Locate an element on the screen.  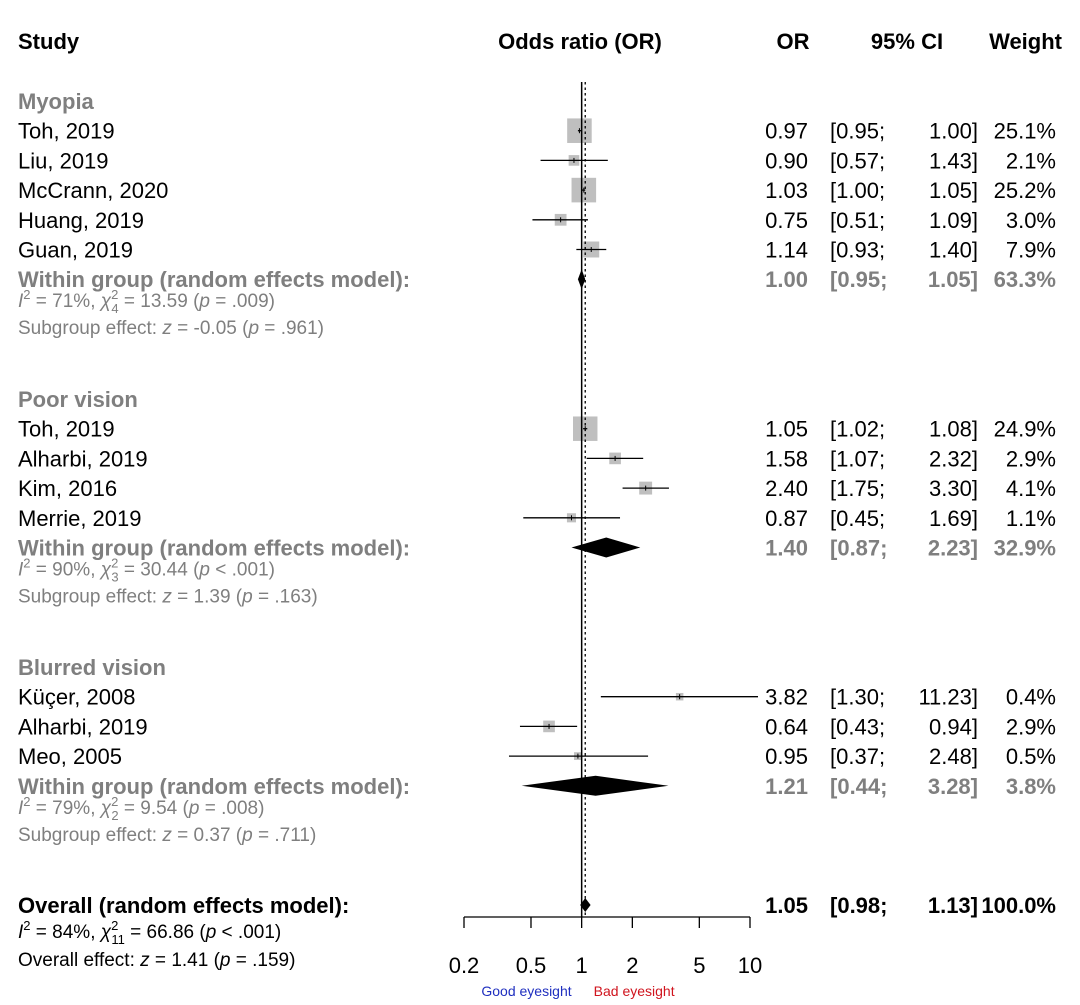
chi-value: 30.44 is located at coordinates (164, 570).